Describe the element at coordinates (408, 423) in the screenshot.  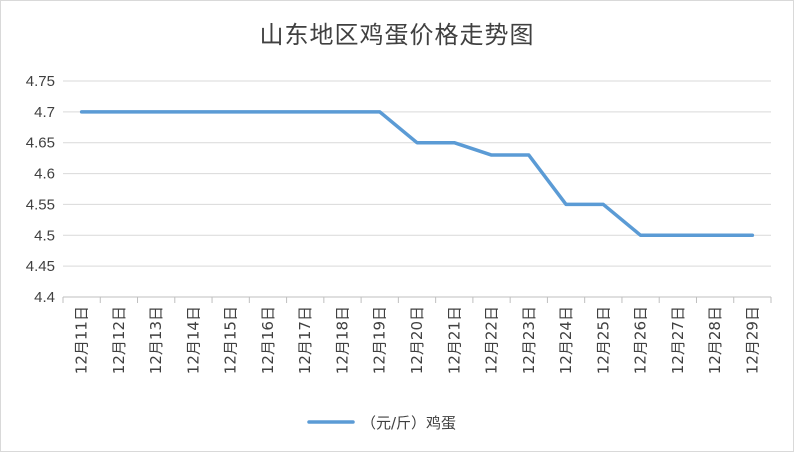
I see `legend-label: （元/斤）鸡蛋` at that location.